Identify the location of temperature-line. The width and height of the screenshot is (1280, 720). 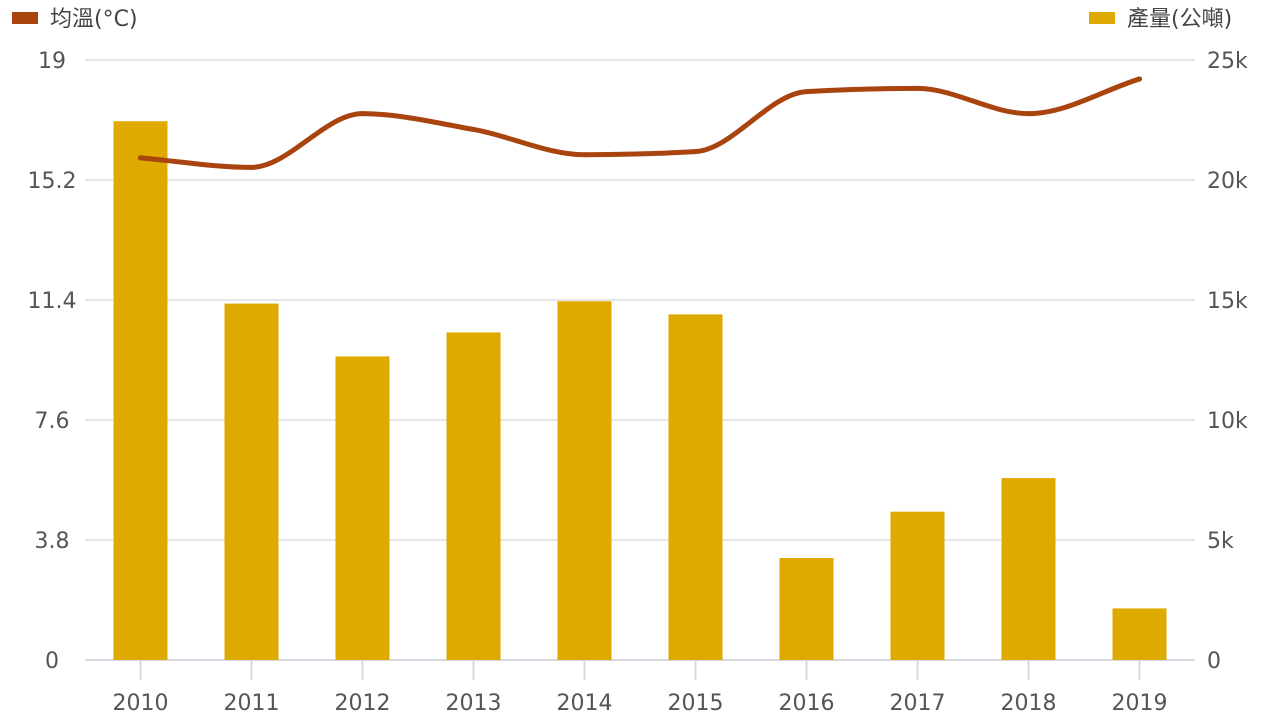
(640, 123).